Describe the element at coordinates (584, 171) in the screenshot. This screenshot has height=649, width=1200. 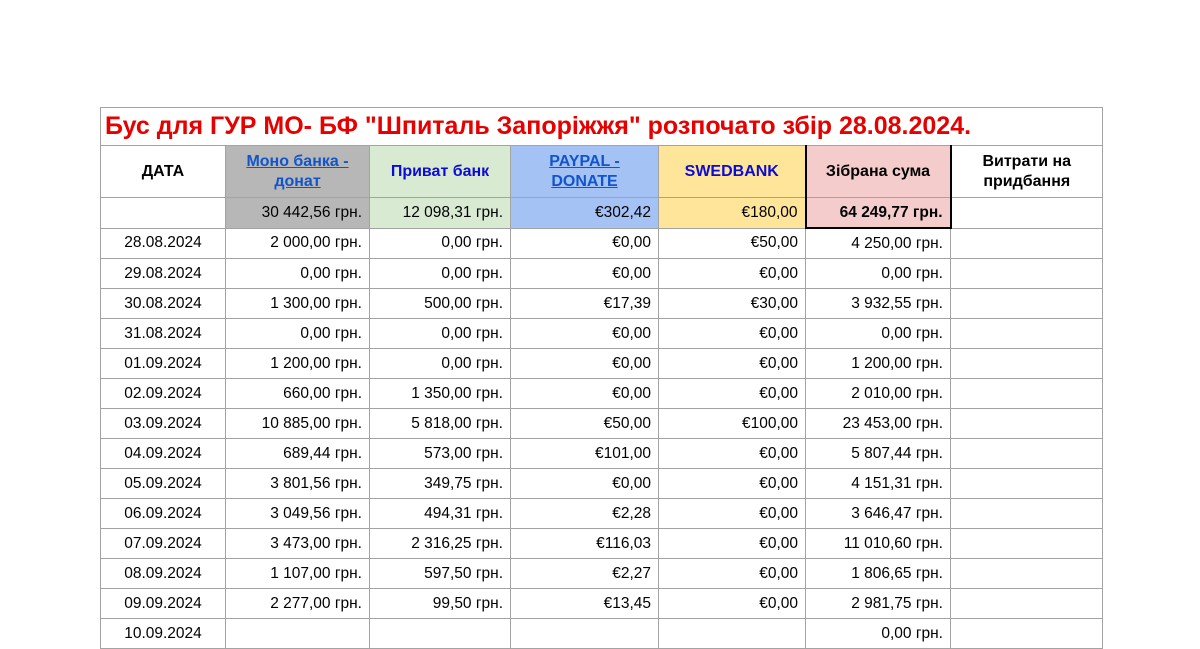
I see `column-header-link-paypal: PAYPAL - DONATE` at that location.